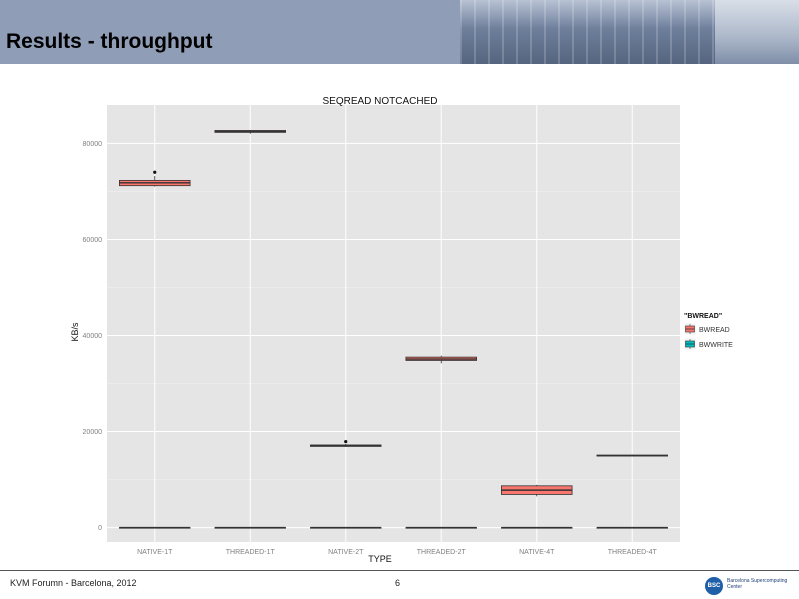 The image size is (799, 599). What do you see at coordinates (93, 336) in the screenshot?
I see `y-tick-label: 40000` at bounding box center [93, 336].